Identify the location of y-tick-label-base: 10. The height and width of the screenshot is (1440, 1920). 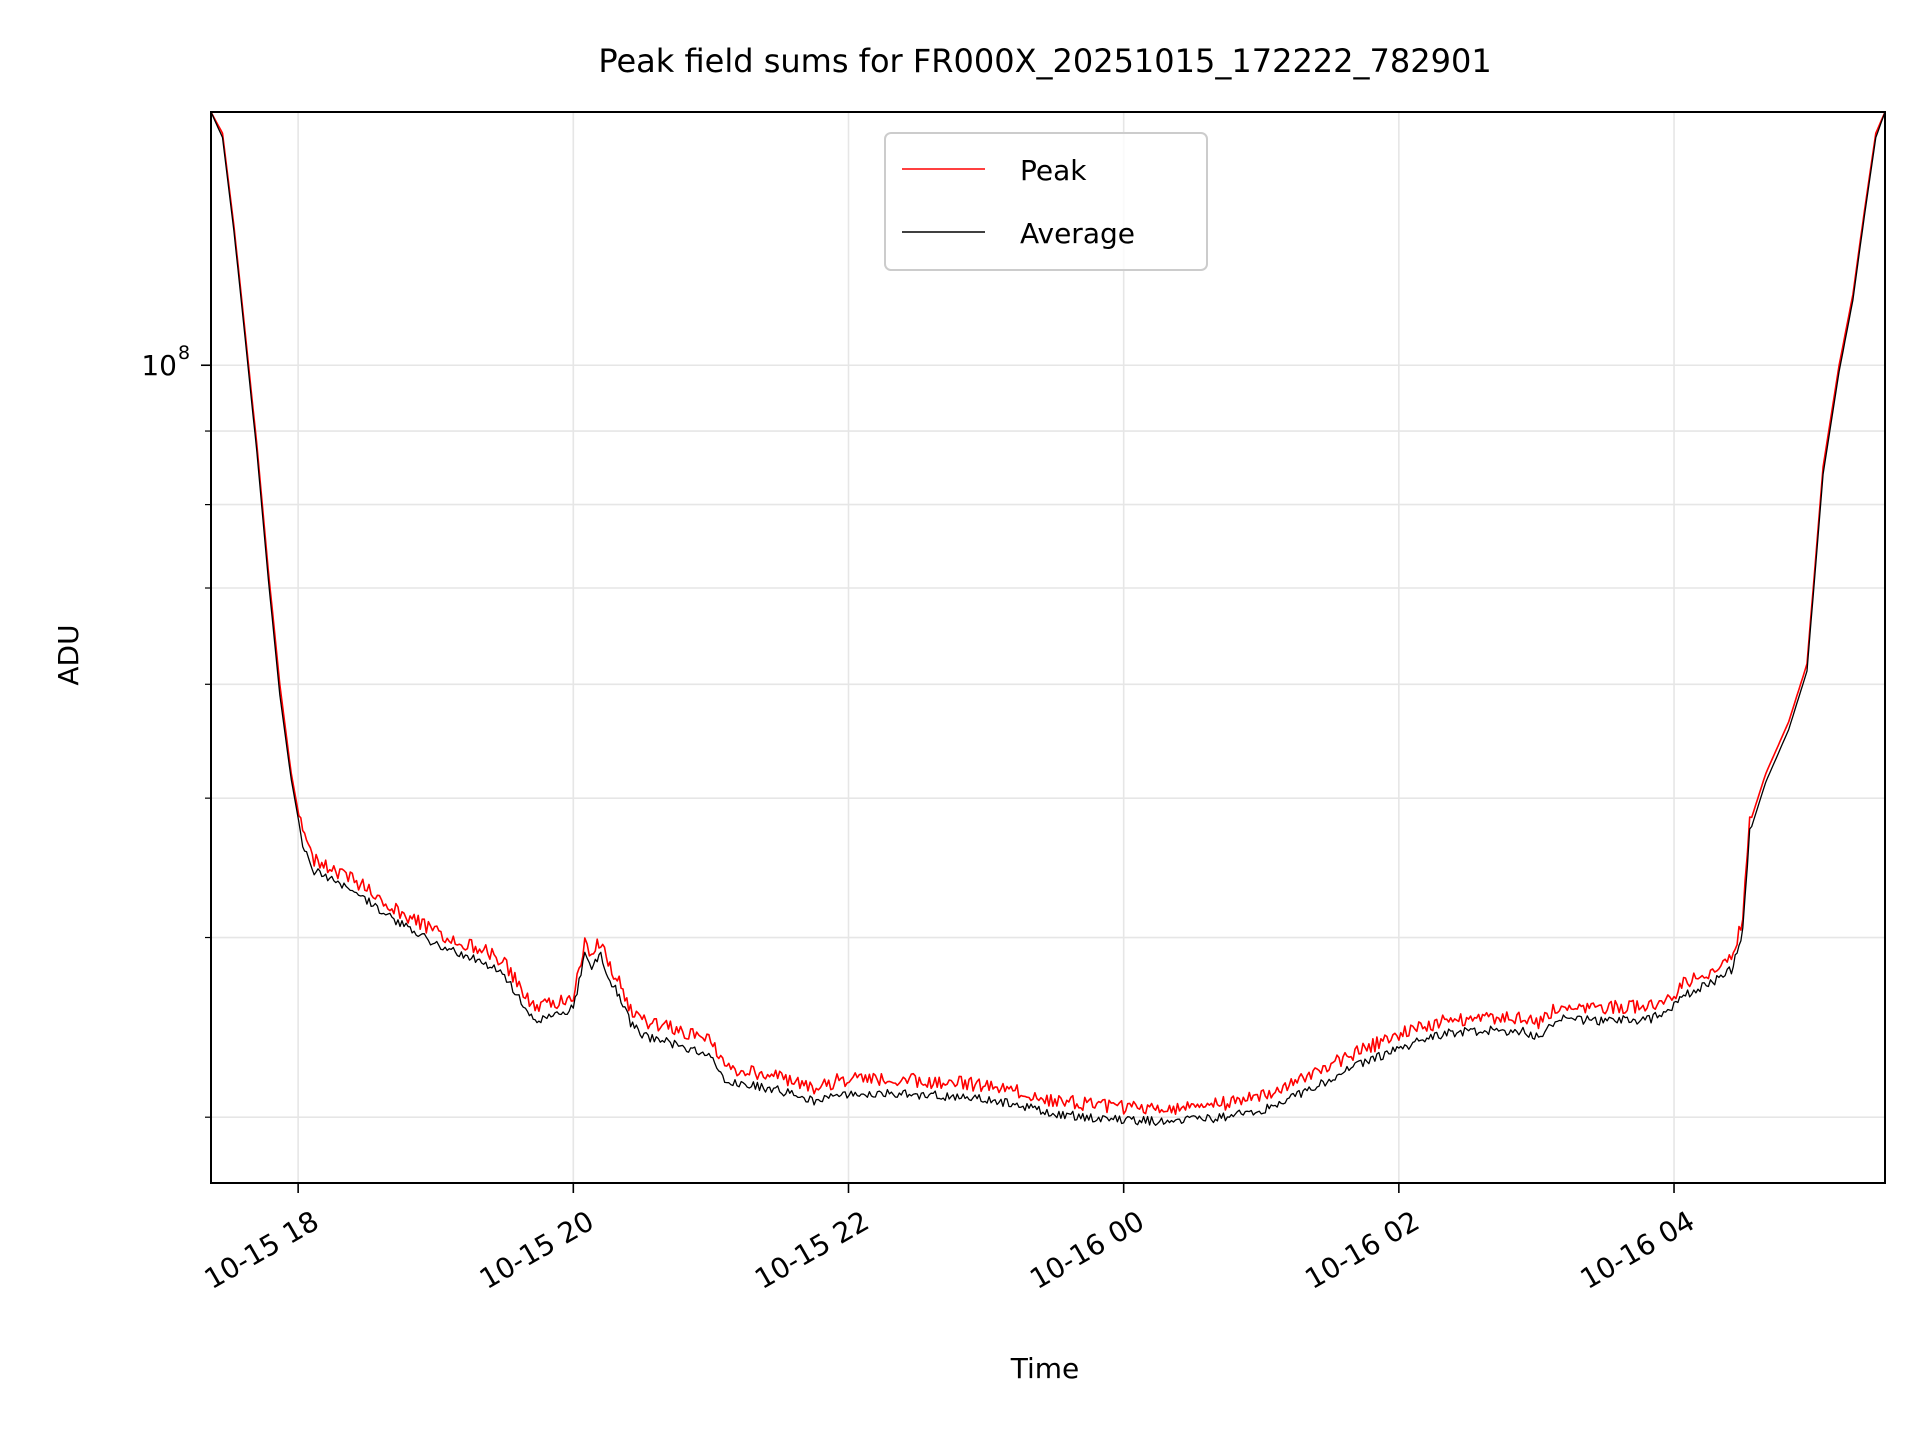
(159, 365).